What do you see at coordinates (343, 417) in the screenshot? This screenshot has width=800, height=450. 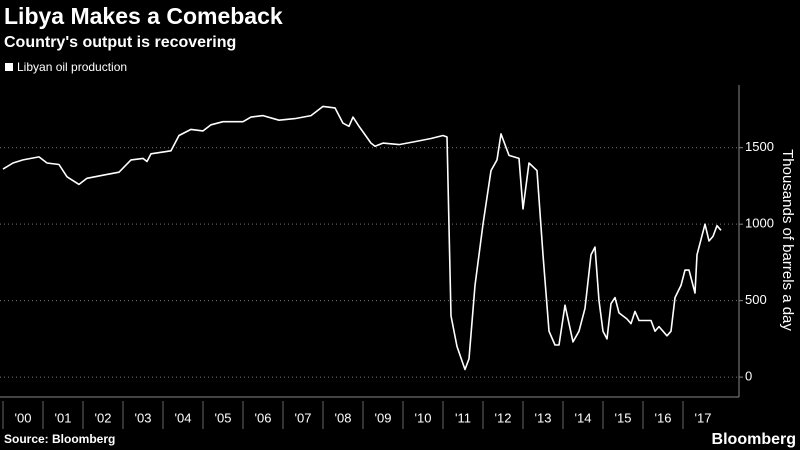 I see `x-tick-label: '08` at bounding box center [343, 417].